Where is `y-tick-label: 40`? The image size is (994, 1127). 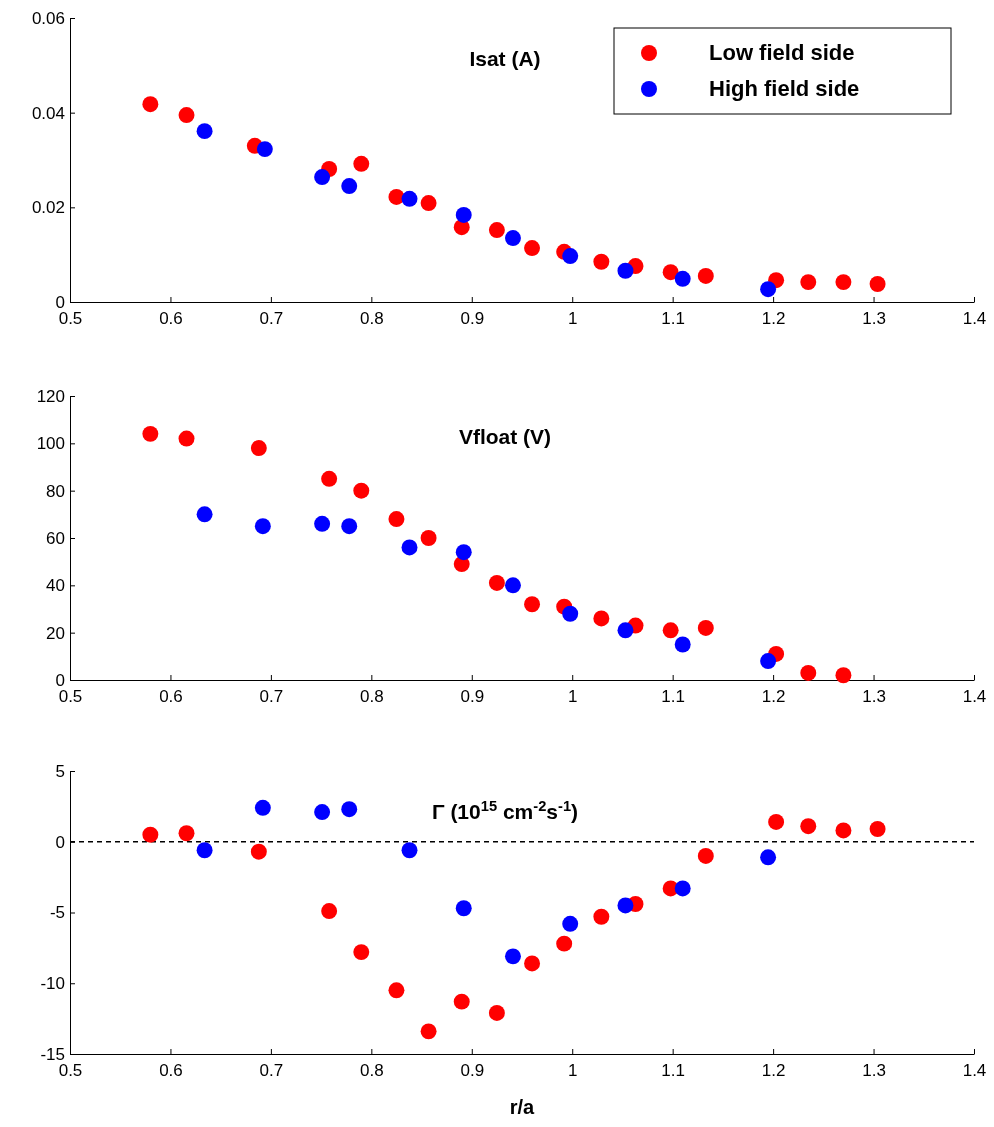
y-tick-label: 40 is located at coordinates (55, 586).